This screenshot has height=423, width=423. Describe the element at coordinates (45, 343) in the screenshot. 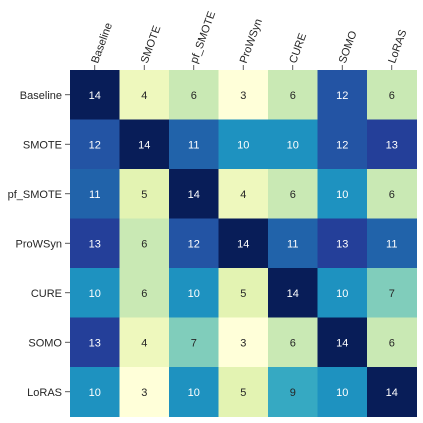

I see `y-tick-label: SOMO` at that location.